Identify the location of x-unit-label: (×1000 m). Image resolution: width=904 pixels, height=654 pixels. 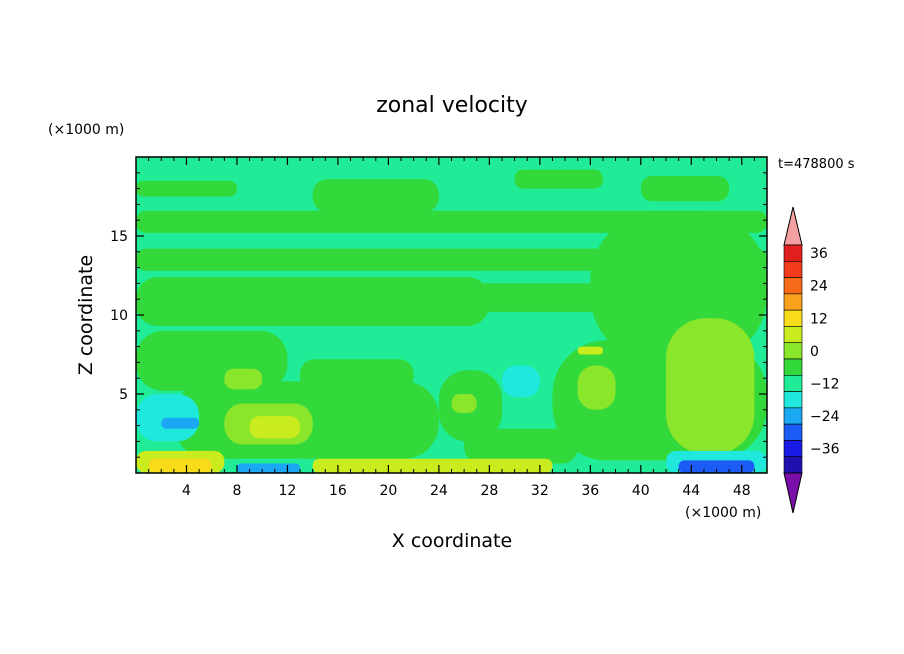
(723, 513).